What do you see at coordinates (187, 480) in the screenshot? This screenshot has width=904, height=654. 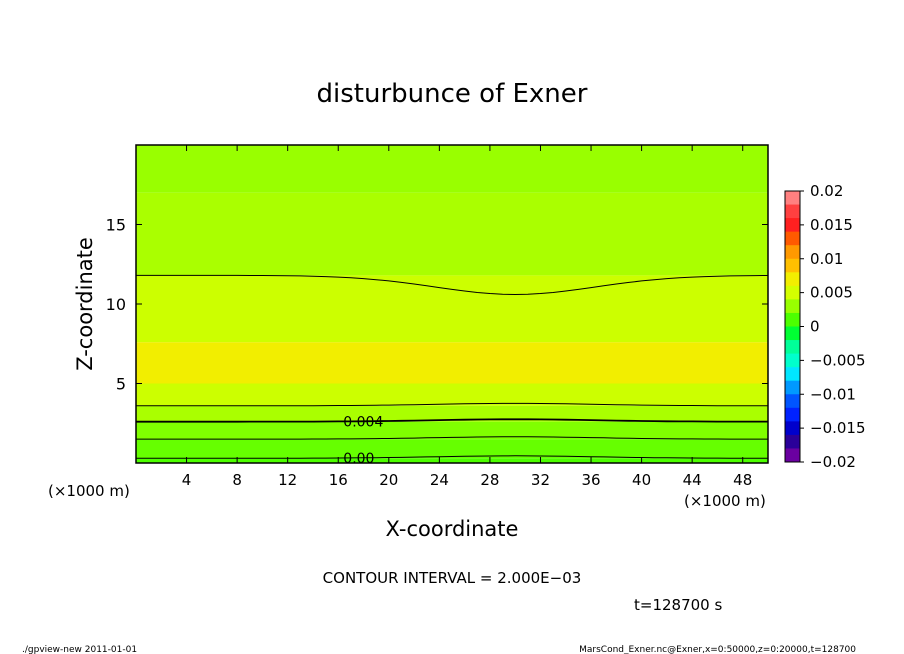 I see `x-tick-label: 4` at bounding box center [187, 480].